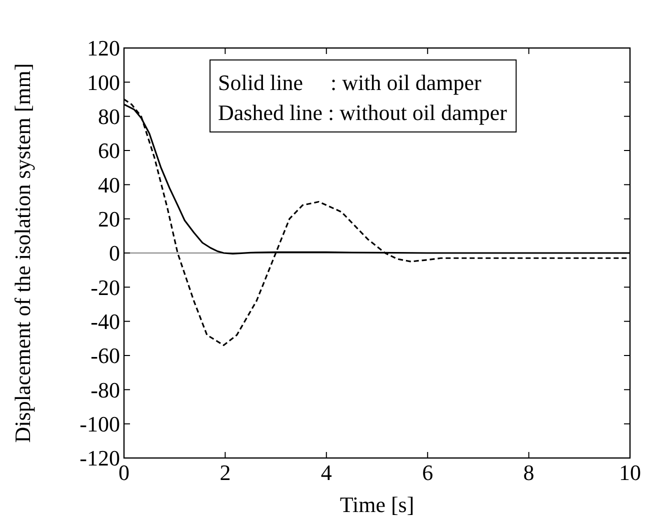  I want to click on annotation: Solid line : with oil damper, so click(350, 82).